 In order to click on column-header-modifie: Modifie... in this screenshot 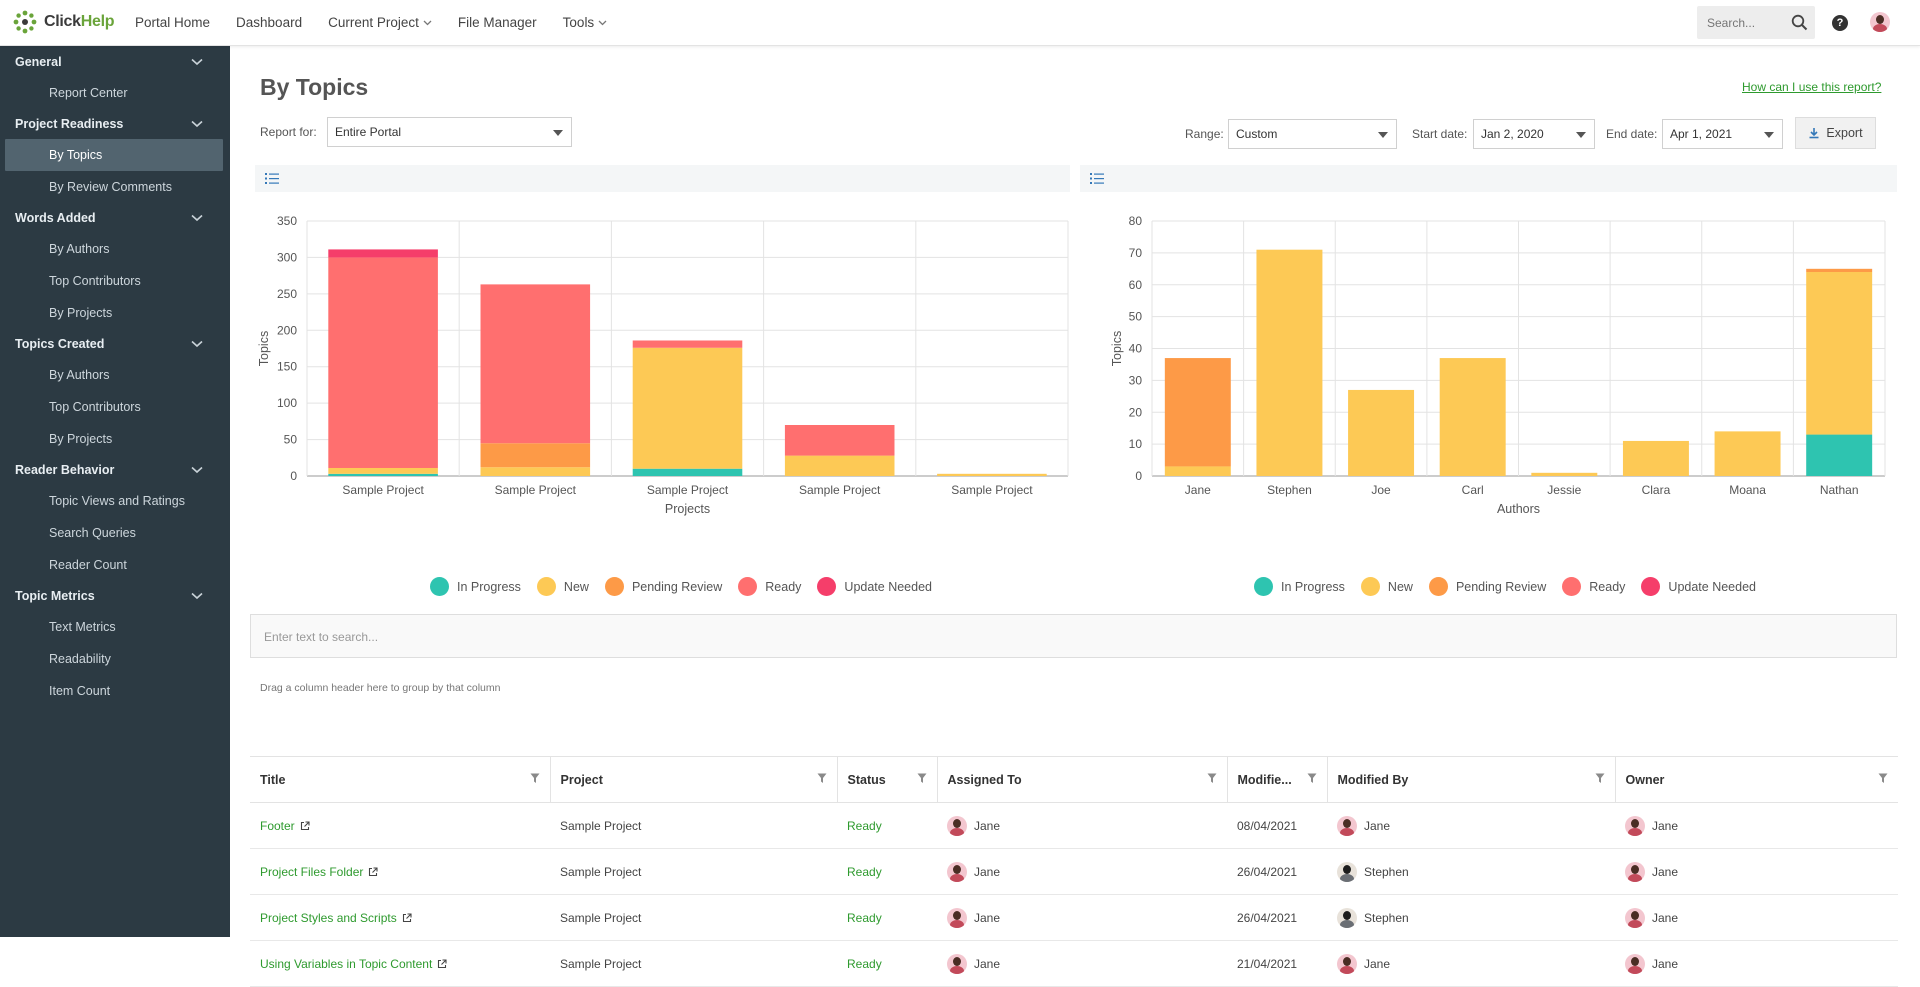, I will do `click(1277, 779)`.